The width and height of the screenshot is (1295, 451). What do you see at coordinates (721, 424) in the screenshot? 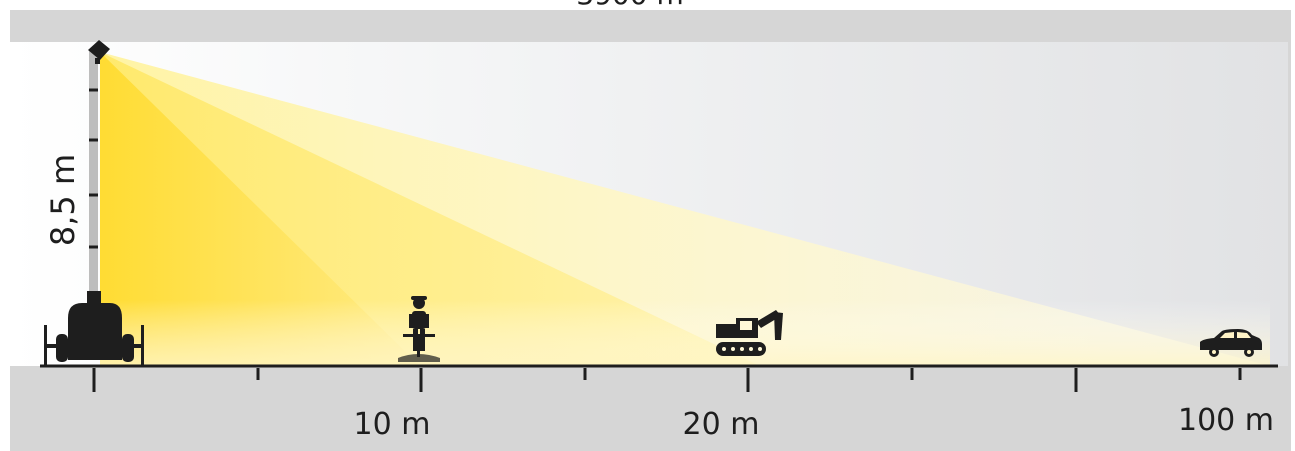
I see `distance-label-20m: 20 m` at bounding box center [721, 424].